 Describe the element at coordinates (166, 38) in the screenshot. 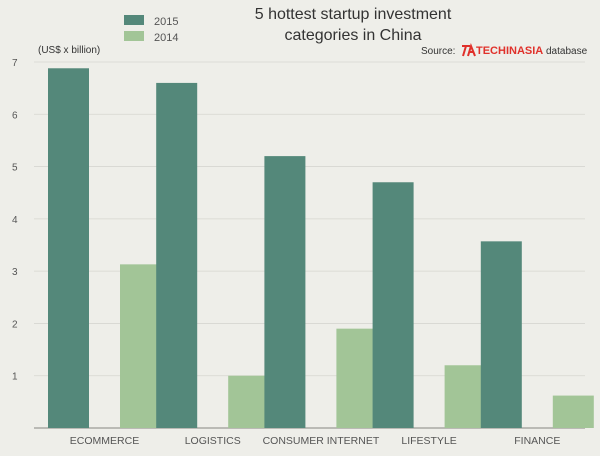

I see `legend-label-2014: 2014` at that location.